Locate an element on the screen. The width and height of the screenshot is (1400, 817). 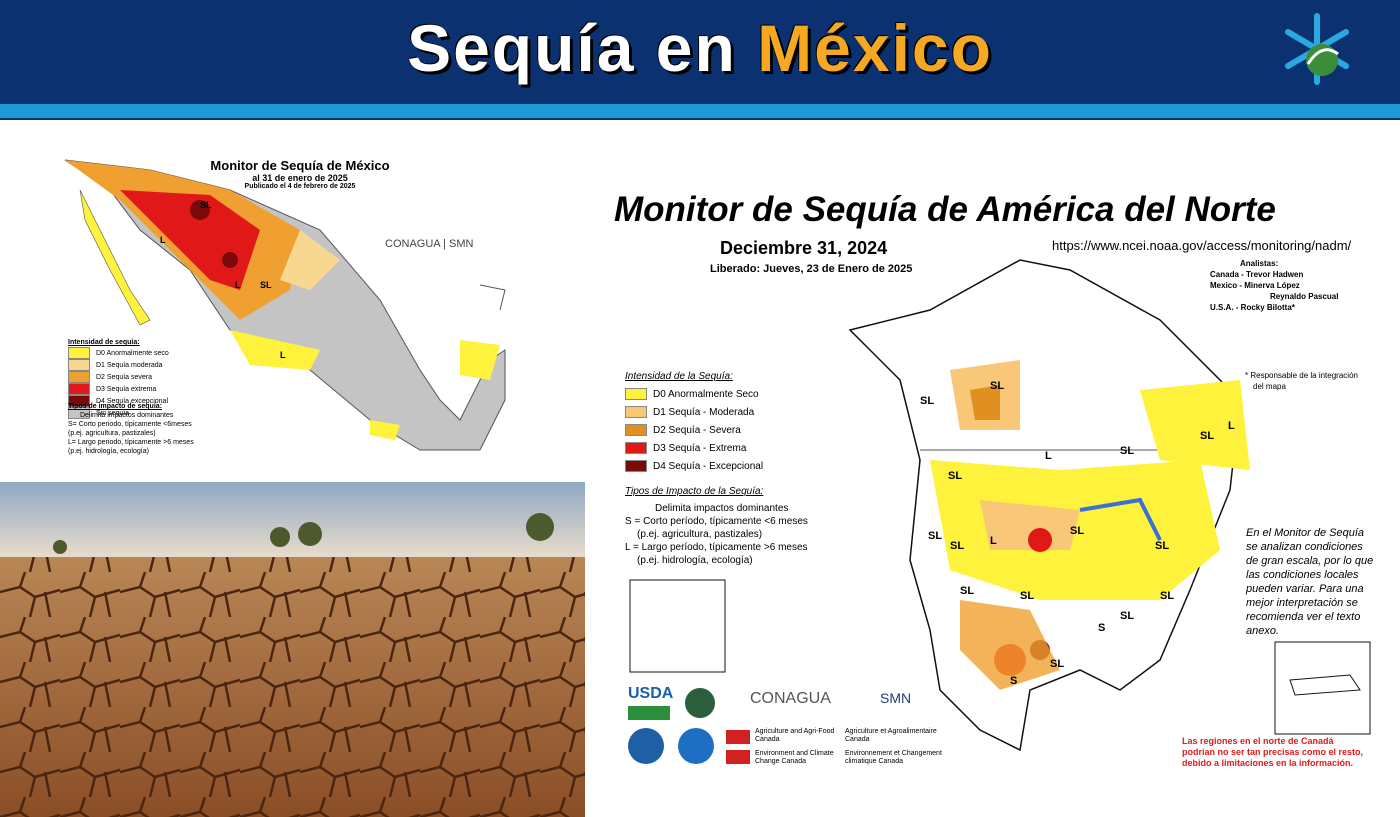
logo-smn: SMN is located at coordinates (896, 698).